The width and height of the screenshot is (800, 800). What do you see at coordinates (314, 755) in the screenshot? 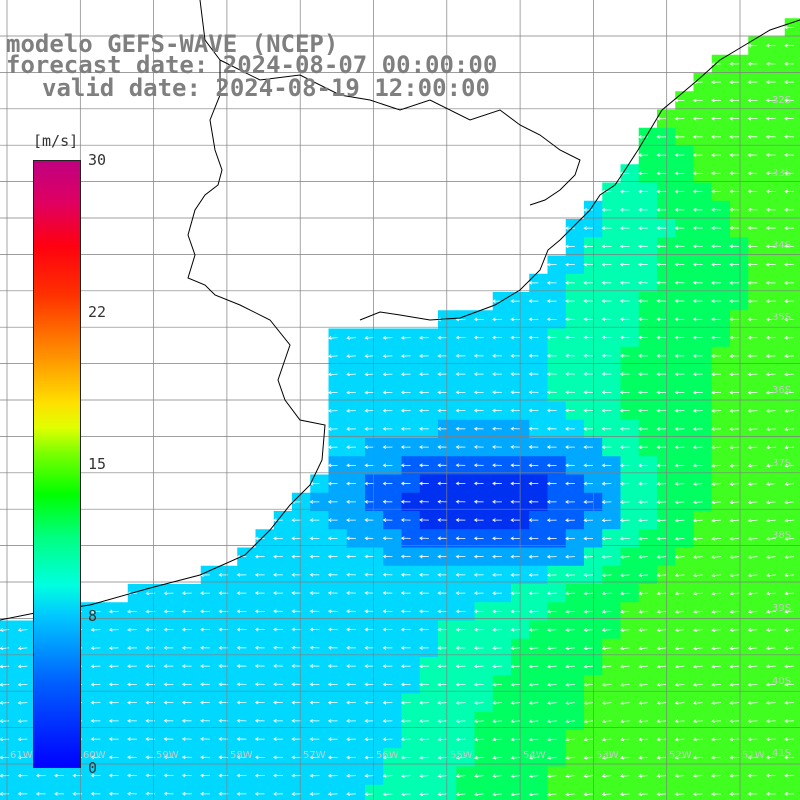
I see `lon-label-57w: 57W` at bounding box center [314, 755].